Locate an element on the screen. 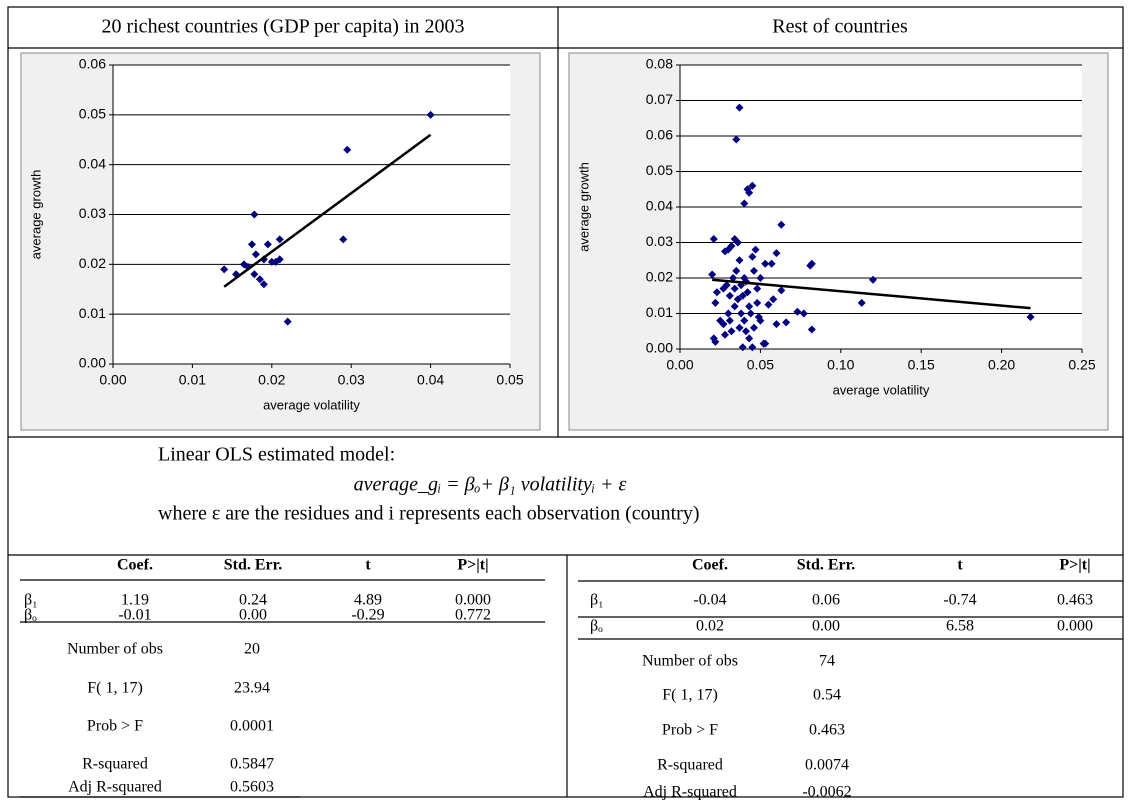  column-header: Std. Err. is located at coordinates (253, 565).